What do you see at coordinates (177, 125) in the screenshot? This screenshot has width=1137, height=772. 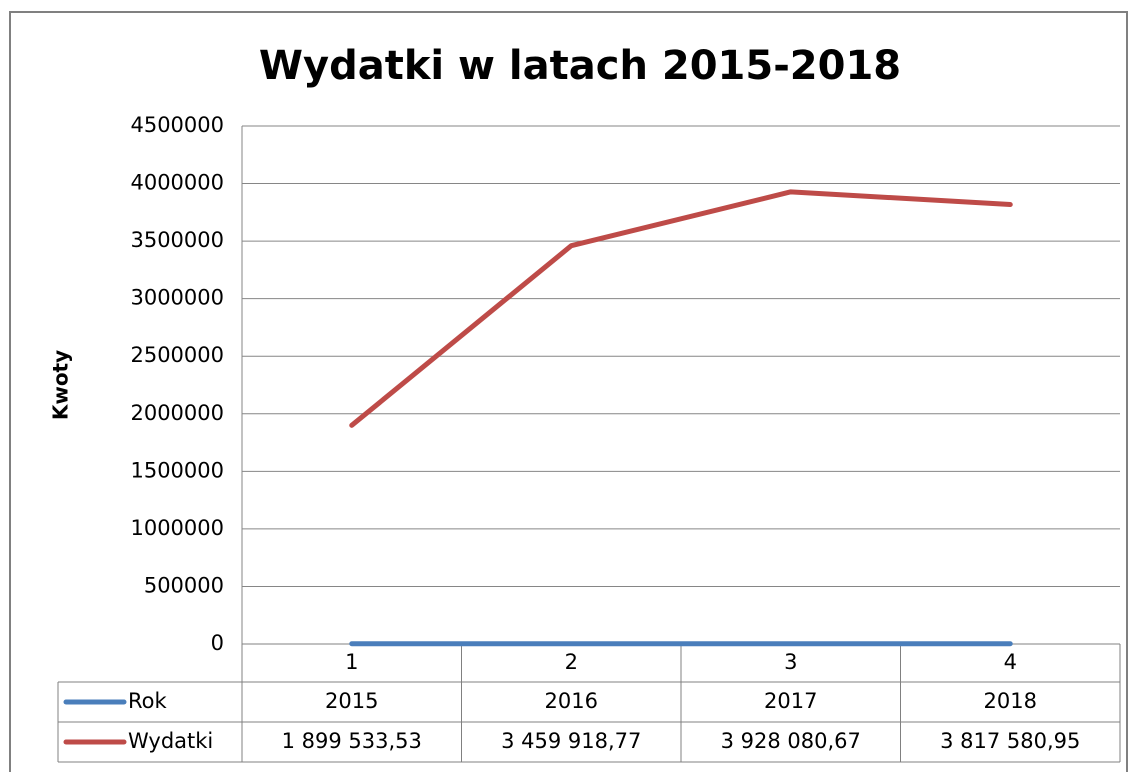 I see `y-tick-label: 4500000` at bounding box center [177, 125].